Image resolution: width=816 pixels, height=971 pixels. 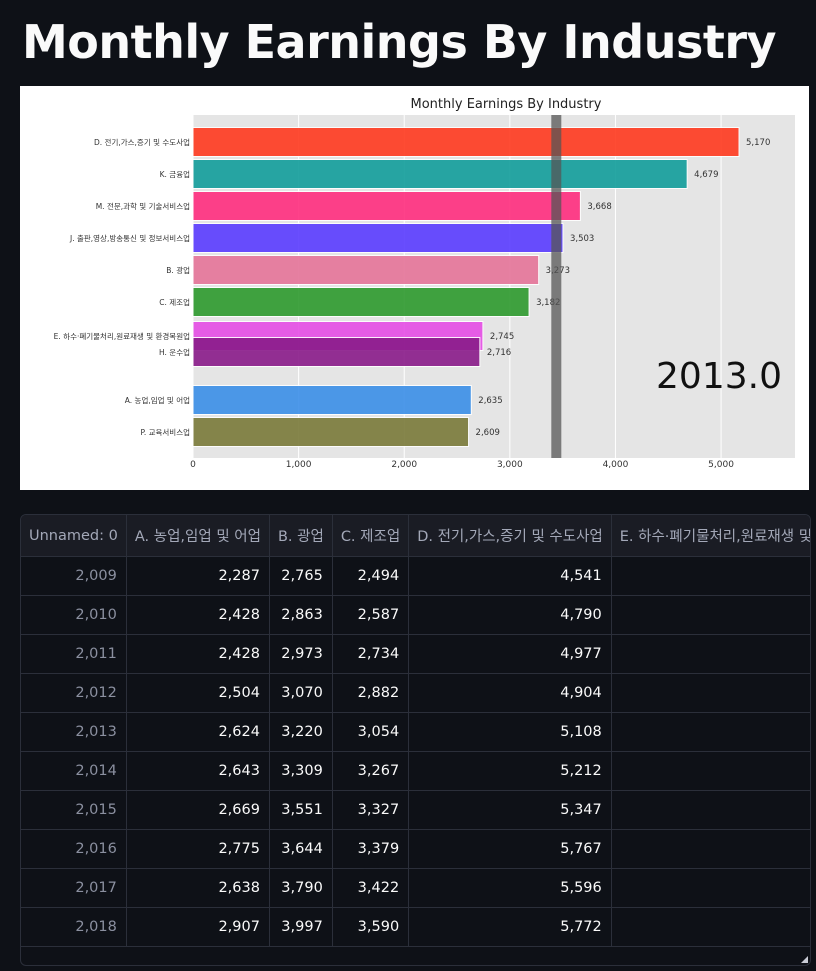 I want to click on row-index-cell: 2,010, so click(x=74, y=615).